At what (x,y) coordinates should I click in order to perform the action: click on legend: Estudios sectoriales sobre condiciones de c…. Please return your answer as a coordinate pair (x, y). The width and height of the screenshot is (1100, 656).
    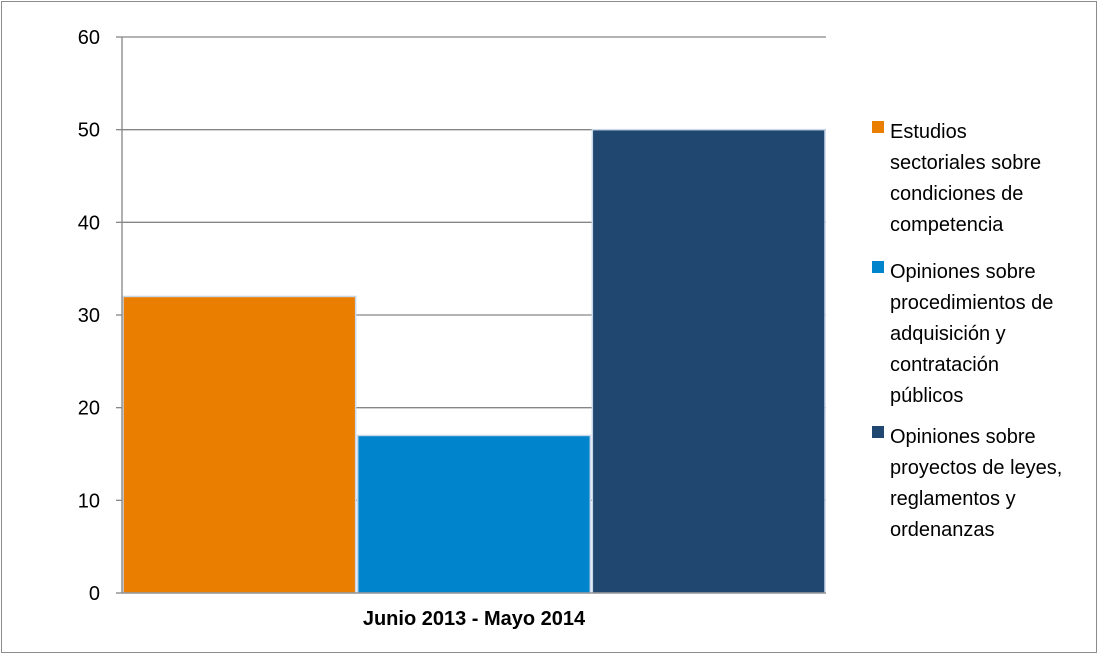
    Looking at the image, I should click on (967, 331).